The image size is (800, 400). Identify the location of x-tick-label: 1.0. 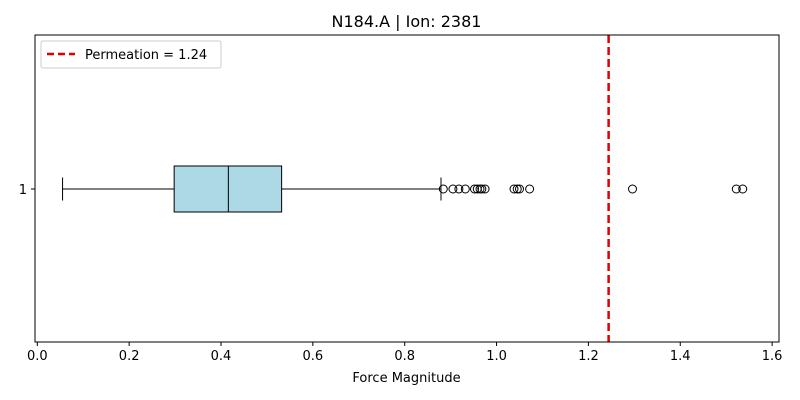
(496, 356).